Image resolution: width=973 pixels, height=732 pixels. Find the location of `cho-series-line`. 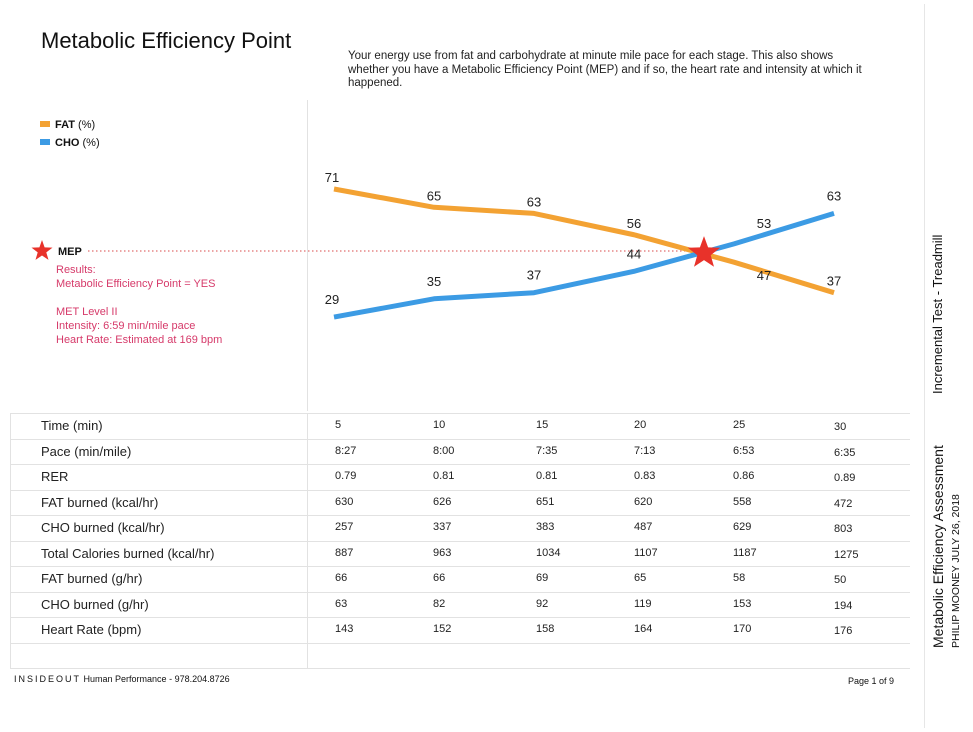

cho-series-line is located at coordinates (584, 265).